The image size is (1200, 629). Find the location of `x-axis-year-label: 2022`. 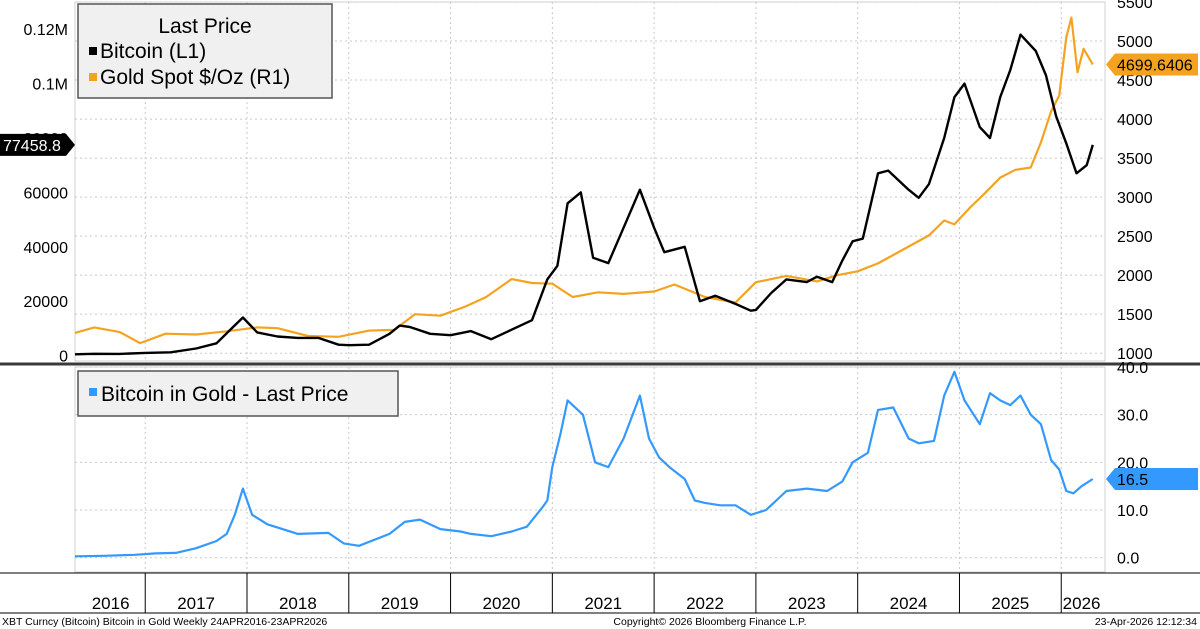

x-axis-year-label: 2022 is located at coordinates (705, 603).